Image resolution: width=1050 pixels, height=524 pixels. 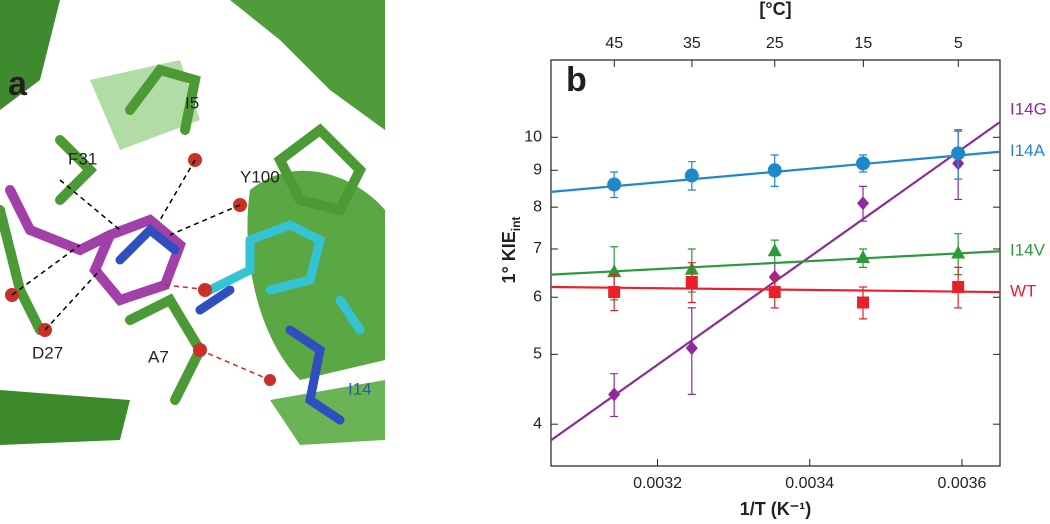 I want to click on y-tick-label: 6, so click(x=537, y=296).